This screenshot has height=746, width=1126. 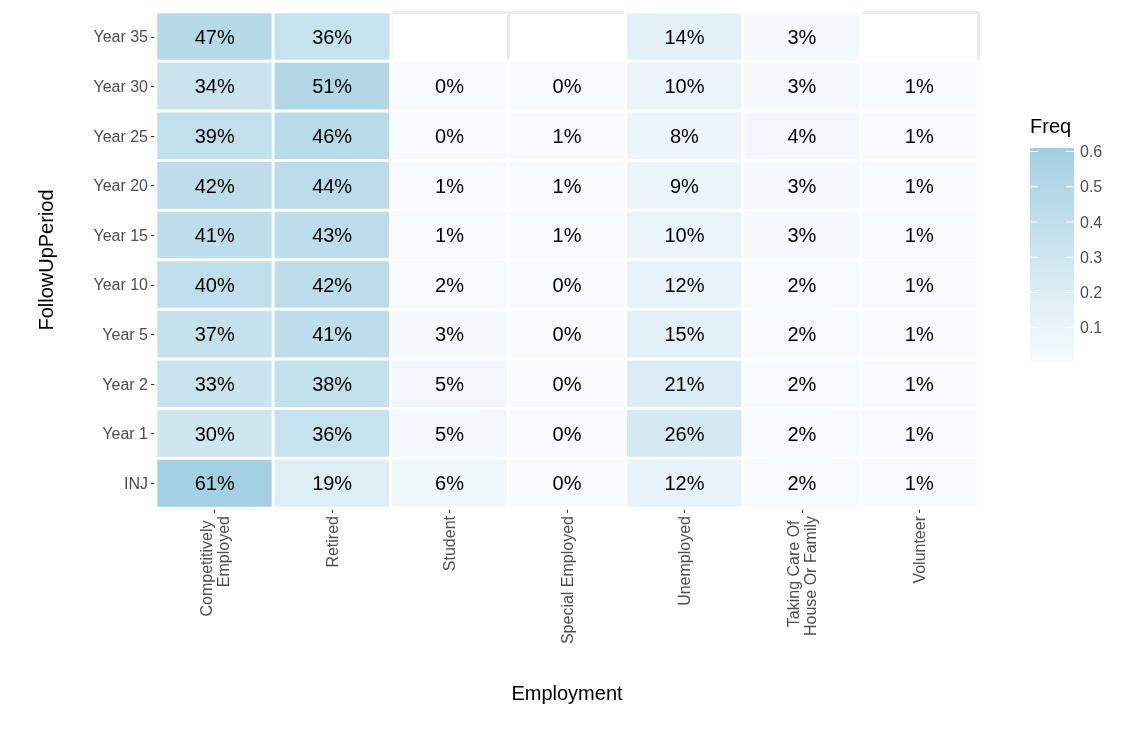 I want to click on data-label: 4%, so click(x=802, y=136).